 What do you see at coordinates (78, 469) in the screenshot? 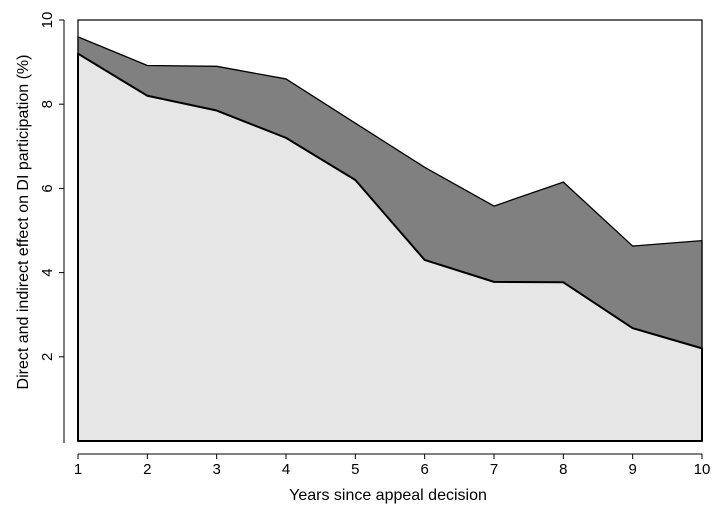
I see `x-tick-label: 1` at bounding box center [78, 469].